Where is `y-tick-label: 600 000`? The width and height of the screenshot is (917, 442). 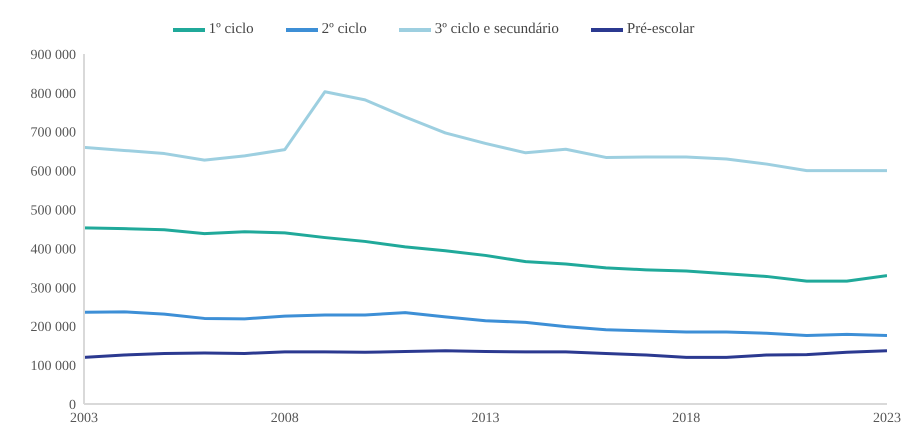
y-tick-label: 600 000 is located at coordinates (53, 172).